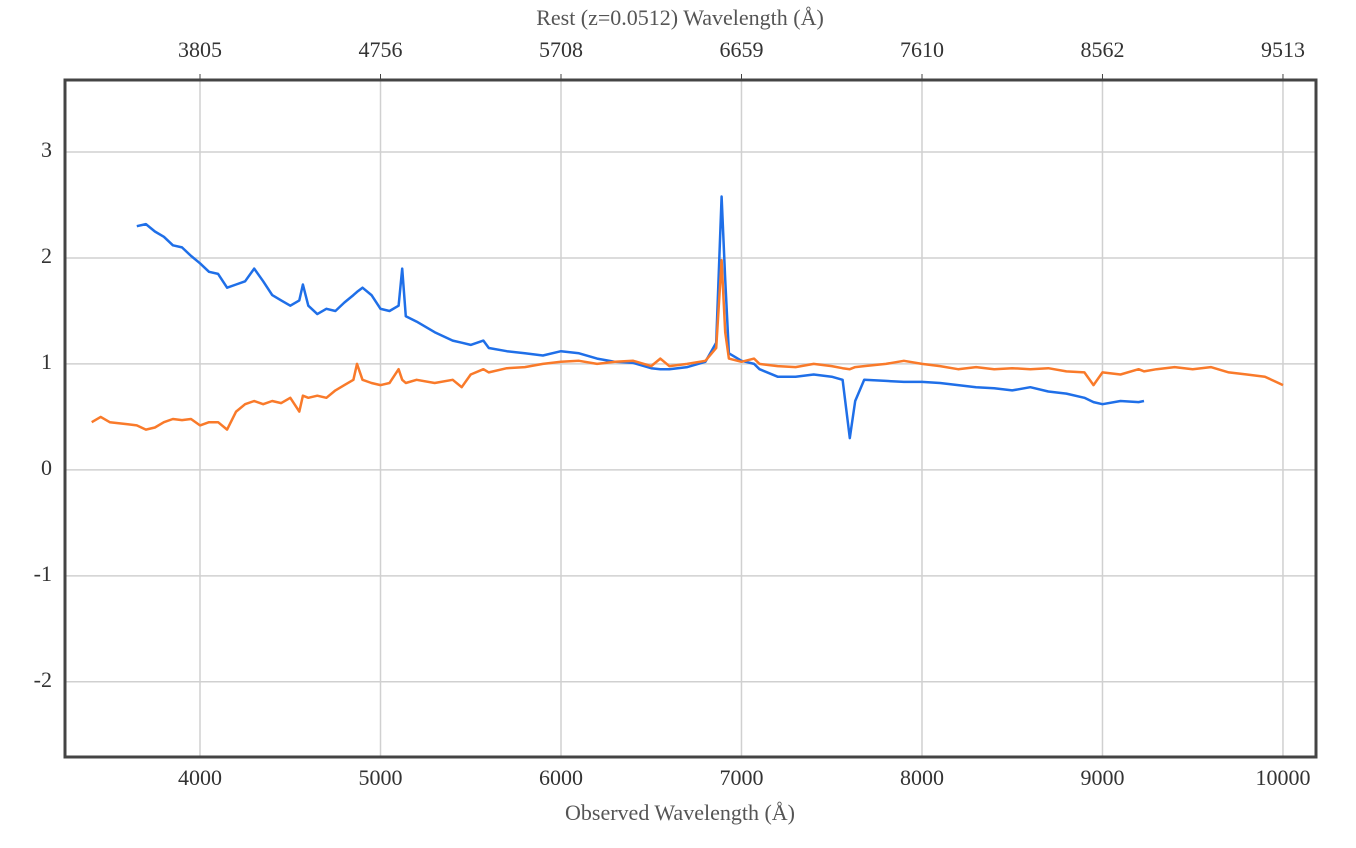  Describe the element at coordinates (46, 361) in the screenshot. I see `y-tick-label: 1` at that location.